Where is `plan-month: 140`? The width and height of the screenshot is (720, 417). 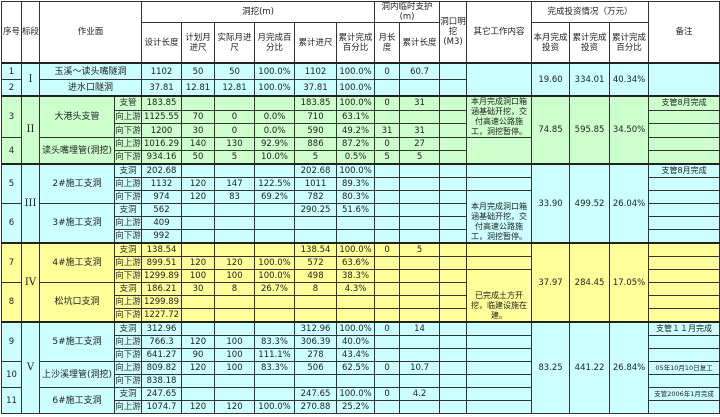 plan-month: 140 is located at coordinates (198, 144).